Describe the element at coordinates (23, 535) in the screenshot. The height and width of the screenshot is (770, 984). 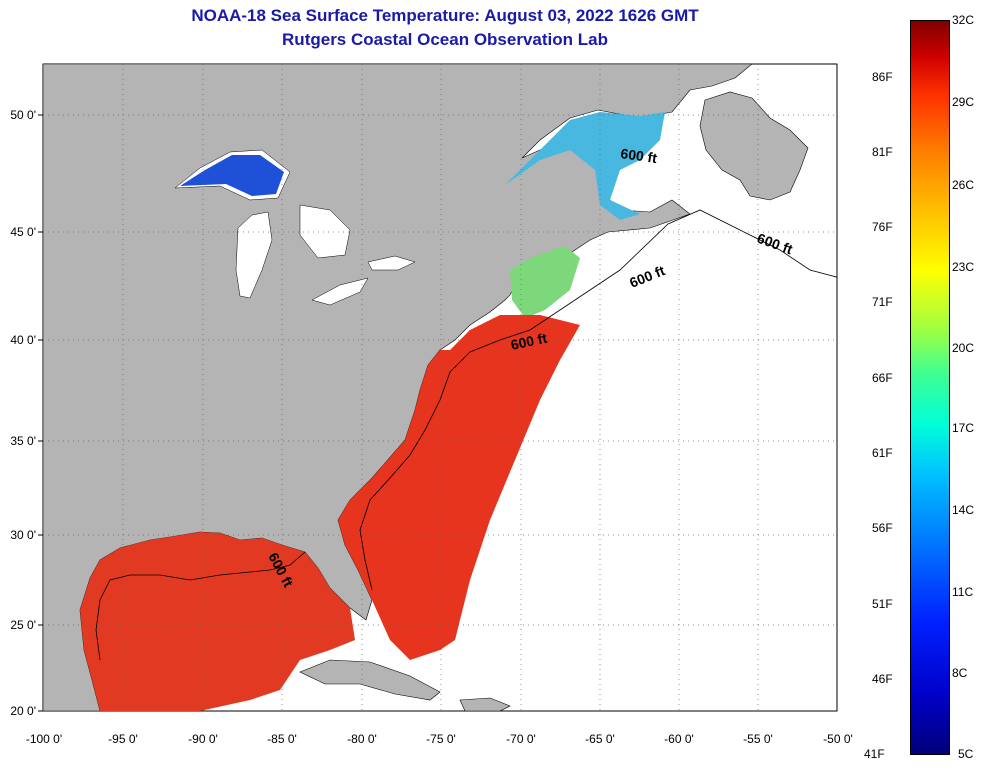
I see `lat-label-30: 30 0'` at that location.